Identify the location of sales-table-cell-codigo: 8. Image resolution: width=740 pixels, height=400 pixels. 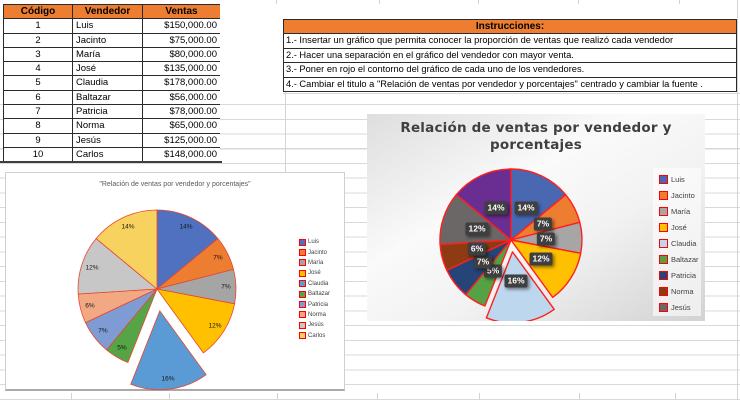
(38, 126).